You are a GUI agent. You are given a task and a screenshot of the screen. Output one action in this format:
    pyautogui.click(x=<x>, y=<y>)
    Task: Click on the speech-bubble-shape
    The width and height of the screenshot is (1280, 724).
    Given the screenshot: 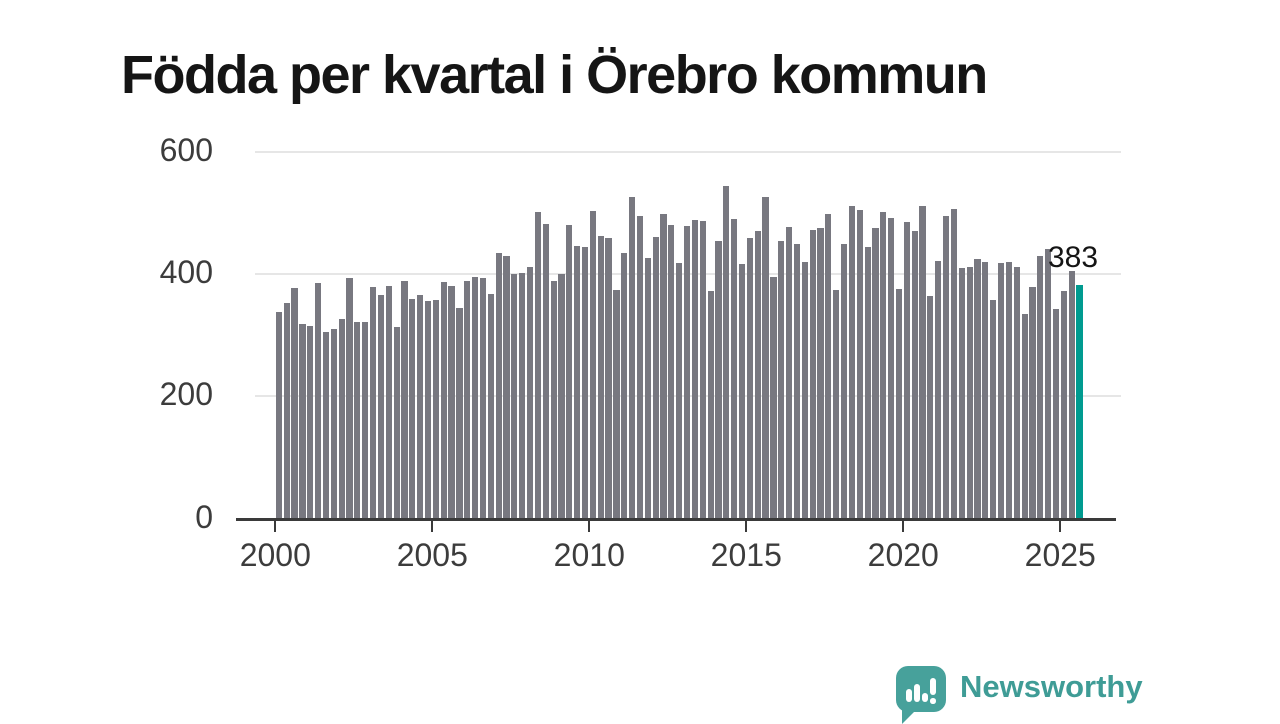 What is the action you would take?
    pyautogui.click(x=921, y=689)
    